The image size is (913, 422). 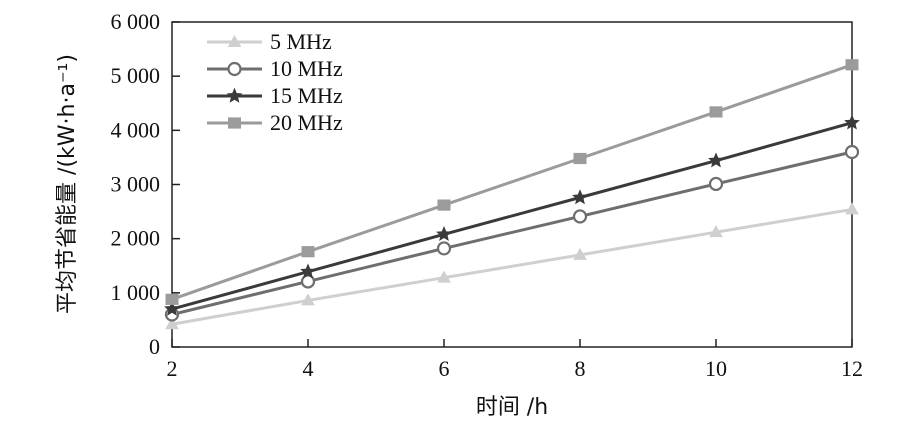 I want to click on legend-item: 10 MHz, so click(x=275, y=68).